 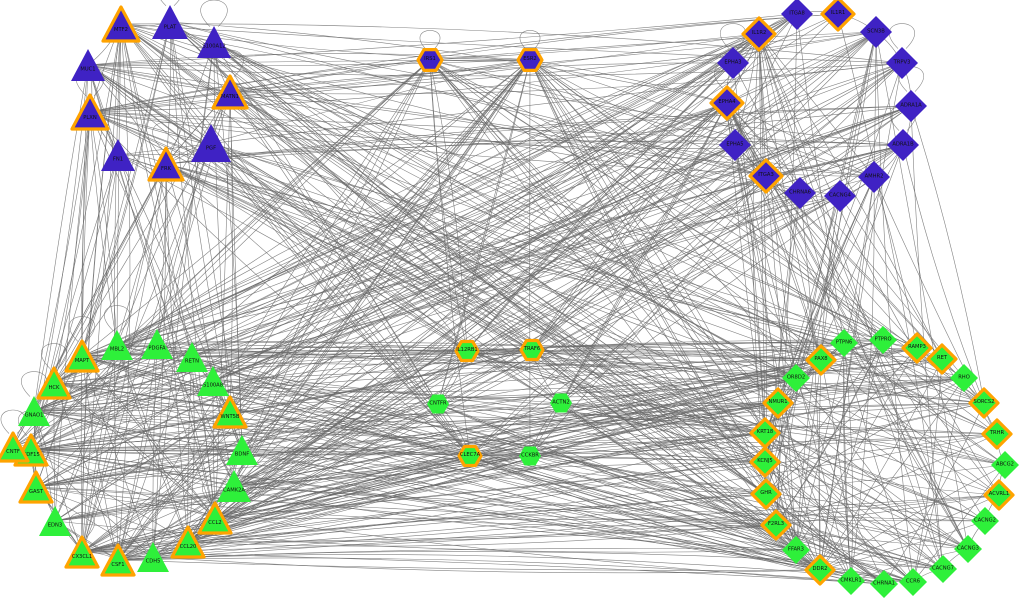 What do you see at coordinates (157, 344) in the screenshot?
I see `graph-node-pdgfa: PDGFA` at bounding box center [157, 344].